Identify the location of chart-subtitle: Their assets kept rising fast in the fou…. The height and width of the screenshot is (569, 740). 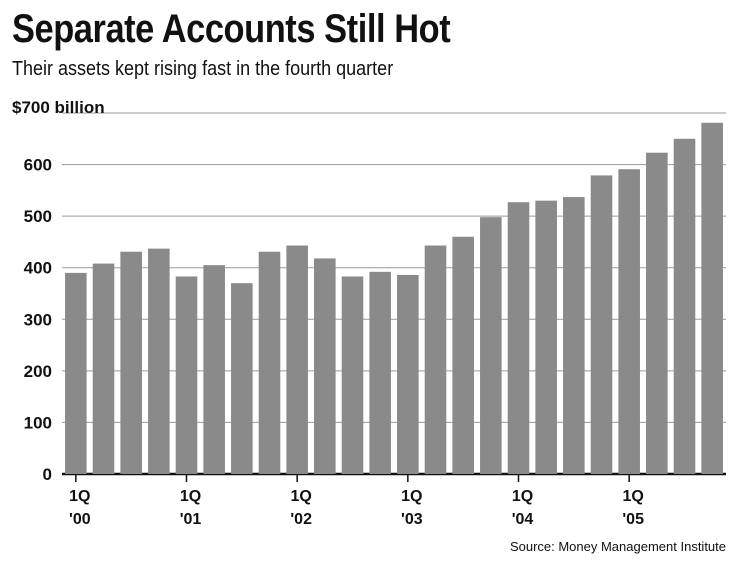
(203, 69).